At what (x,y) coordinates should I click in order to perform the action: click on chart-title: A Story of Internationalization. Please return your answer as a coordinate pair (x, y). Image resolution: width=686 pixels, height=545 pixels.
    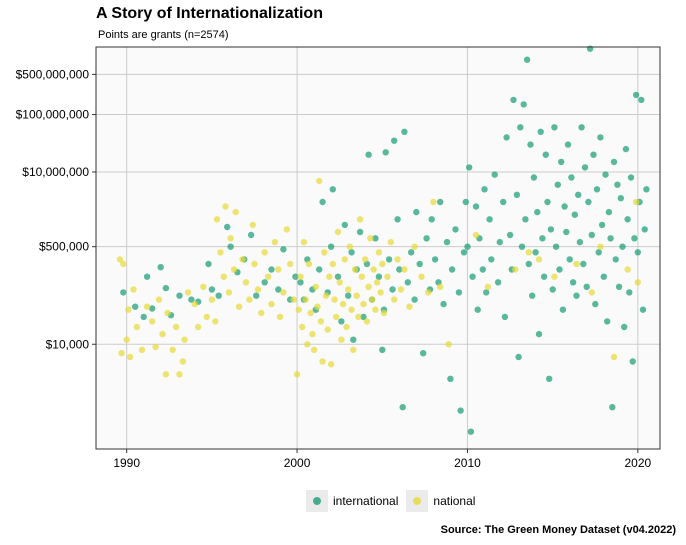
    Looking at the image, I should click on (209, 13).